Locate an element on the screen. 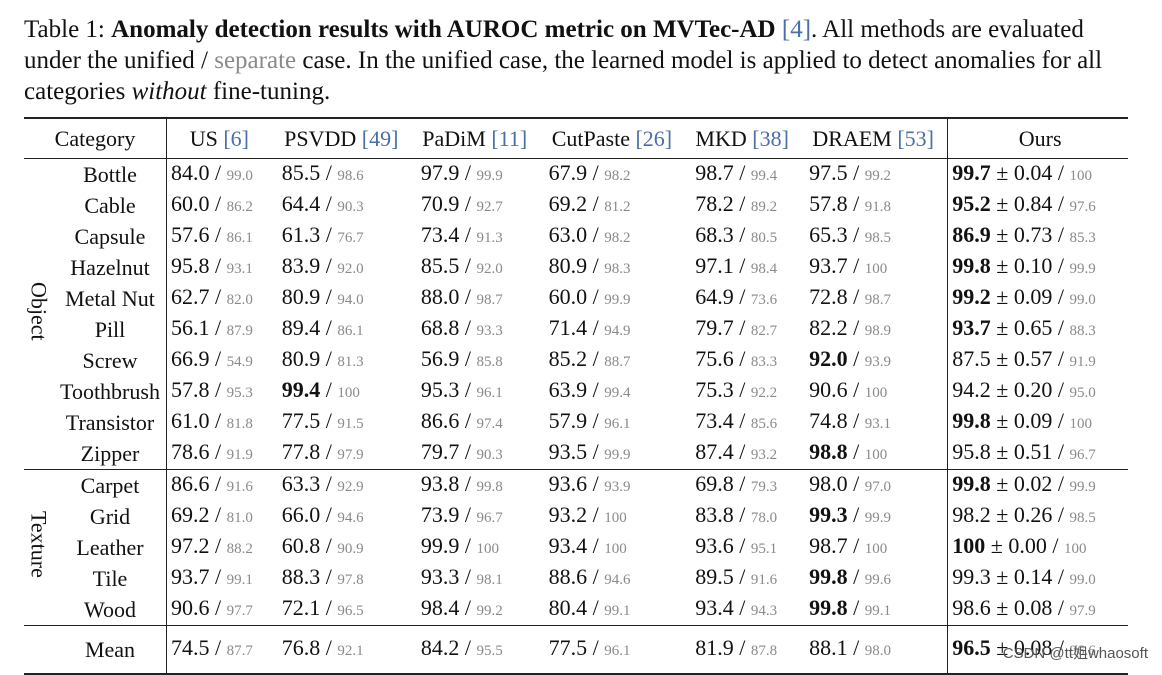 The height and width of the screenshot is (675, 1162). ours-cell: 96.5 ± 0.08 / 96.6 is located at coordinates (1037, 649).